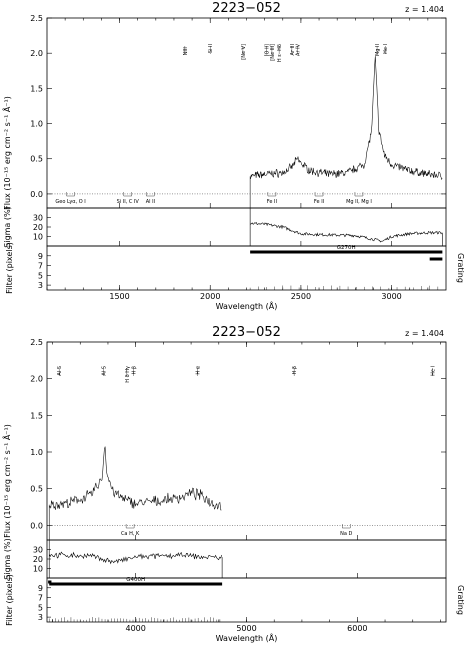 The height and width of the screenshot is (648, 468). I want to click on xtick-label: 2500, so click(301, 296).